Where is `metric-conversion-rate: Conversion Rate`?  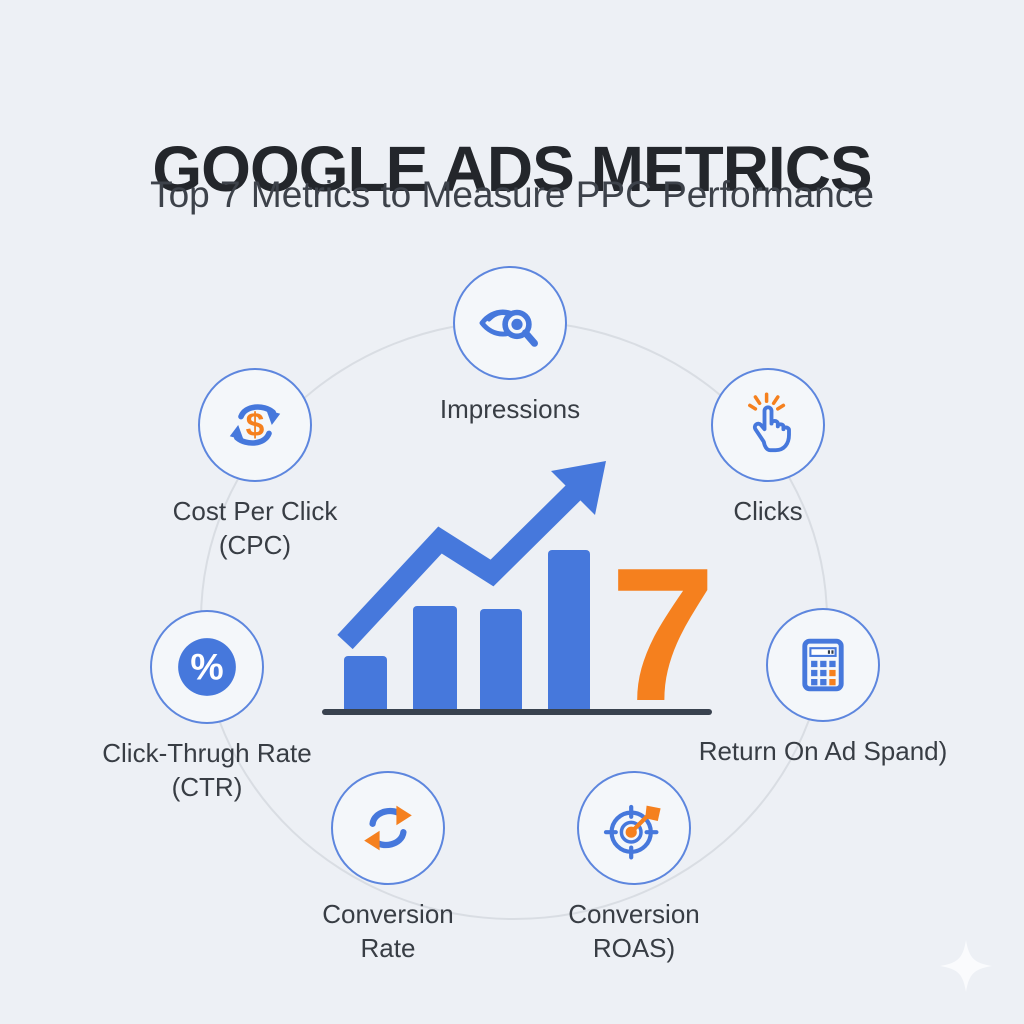
metric-conversion-rate: Conversion Rate is located at coordinates (388, 868).